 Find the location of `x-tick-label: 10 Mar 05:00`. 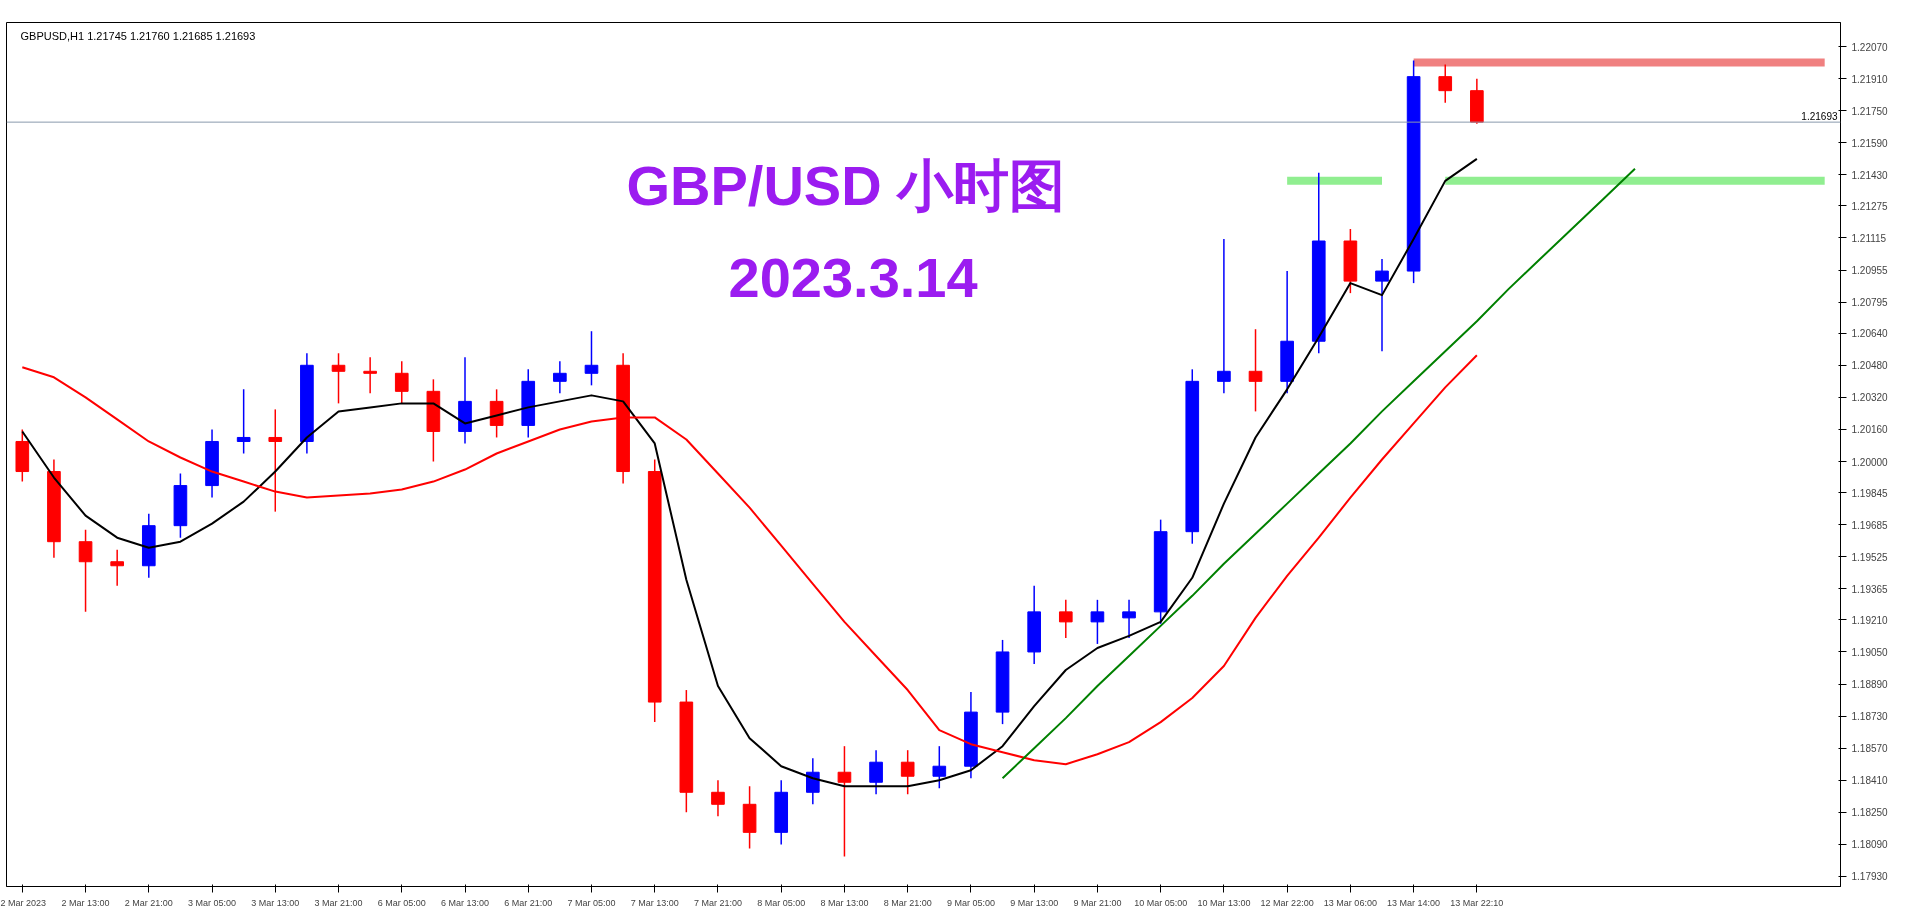

x-tick-label: 10 Mar 05:00 is located at coordinates (1161, 902).